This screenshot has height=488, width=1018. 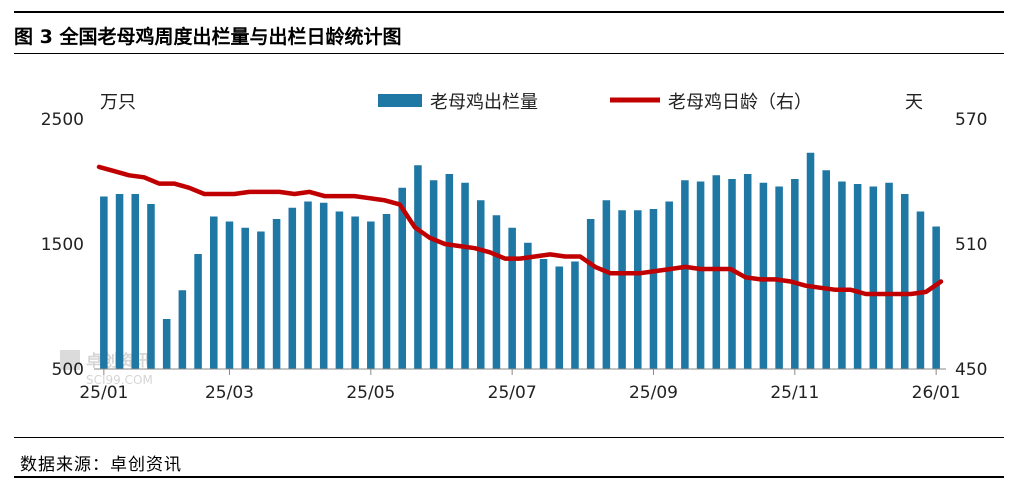 What do you see at coordinates (509, 53) in the screenshot?
I see `title-rule` at bounding box center [509, 53].